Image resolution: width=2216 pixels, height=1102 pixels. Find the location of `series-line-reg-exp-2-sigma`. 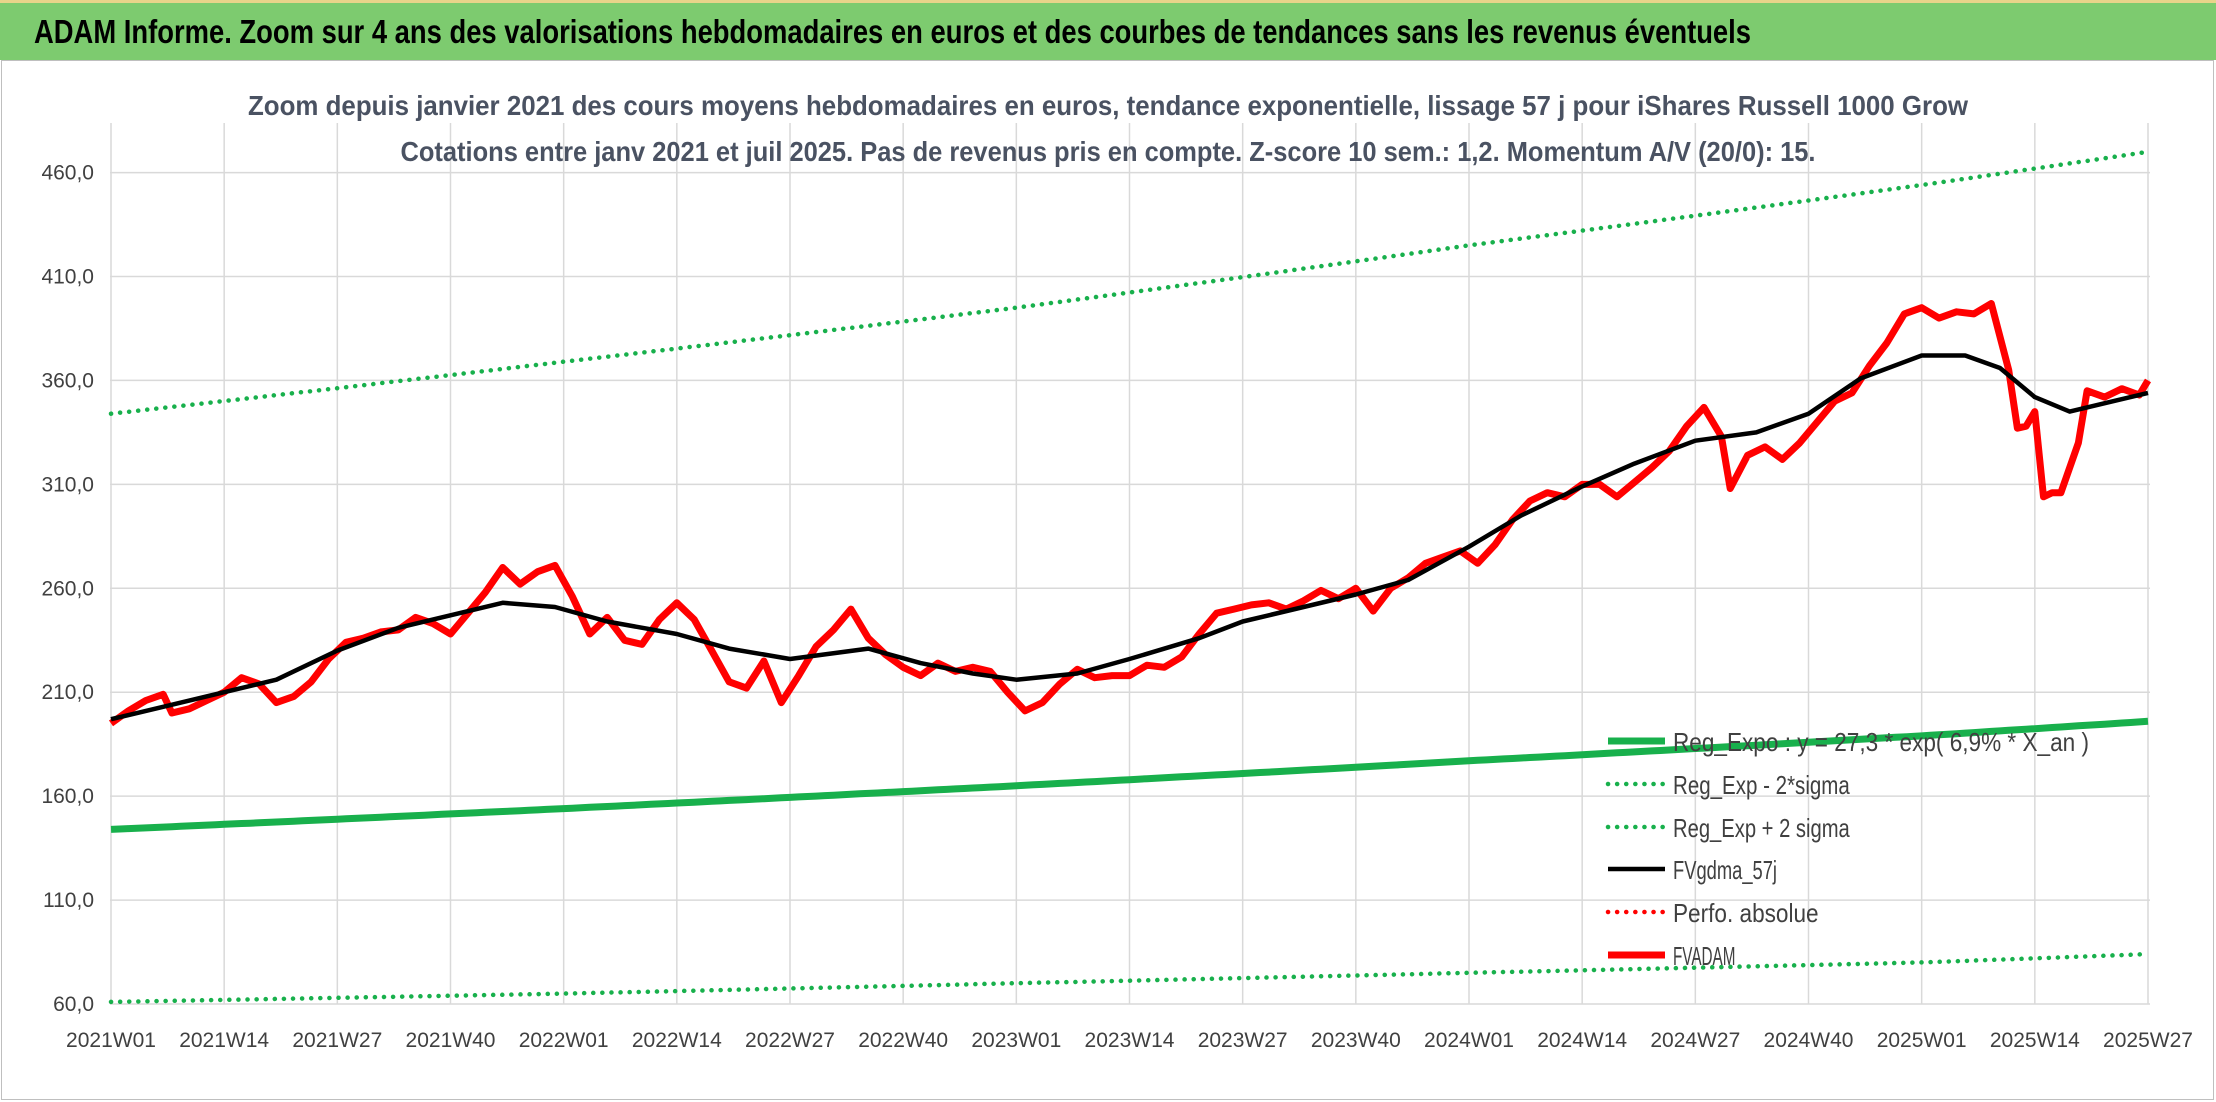

series-line-reg-exp-2-sigma is located at coordinates (1129, 978).